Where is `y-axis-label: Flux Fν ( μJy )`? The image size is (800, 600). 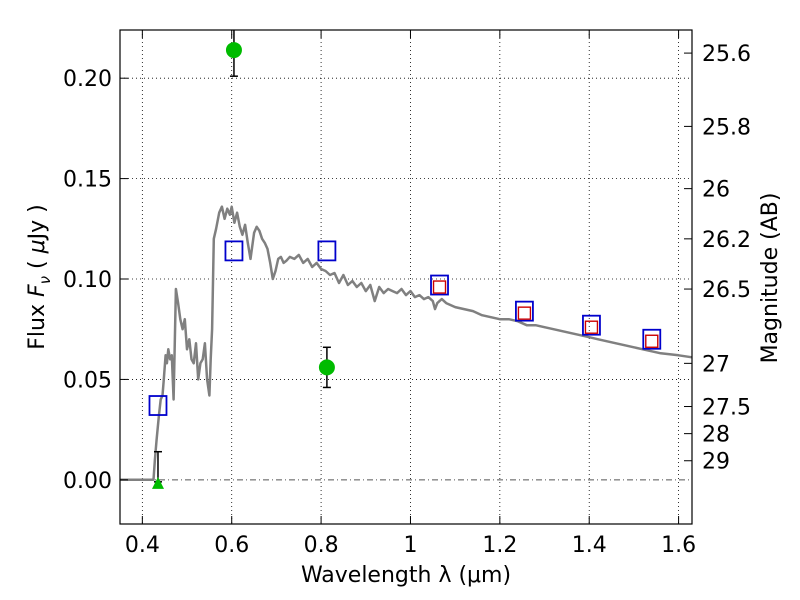 y-axis-label: Flux Fν ( μJy ) is located at coordinates (39, 276).